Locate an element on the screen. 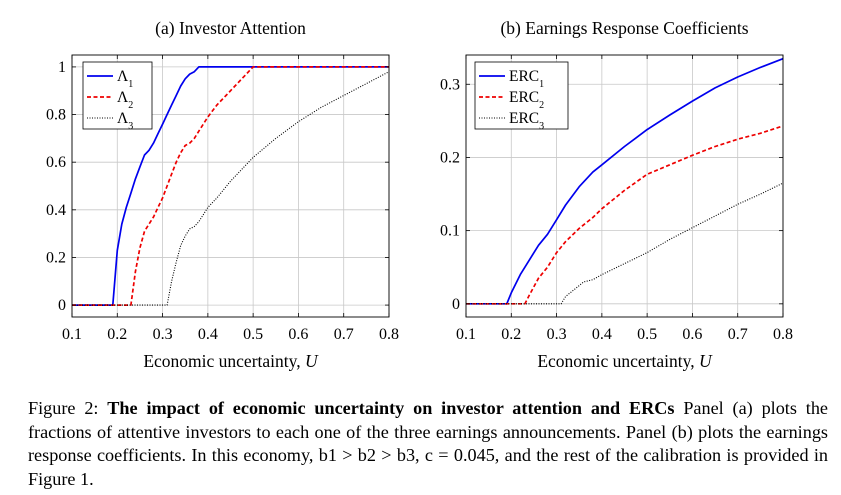  legend-label: ERC1 is located at coordinates (526, 79).